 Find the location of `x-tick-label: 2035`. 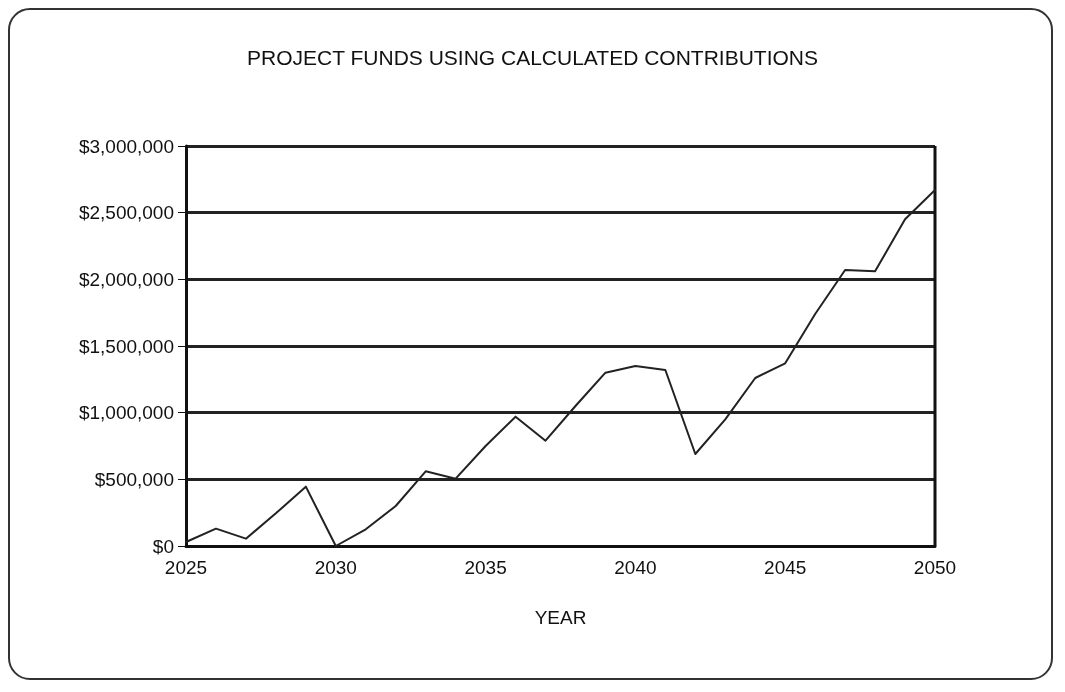

x-tick-label: 2035 is located at coordinates (485, 567).